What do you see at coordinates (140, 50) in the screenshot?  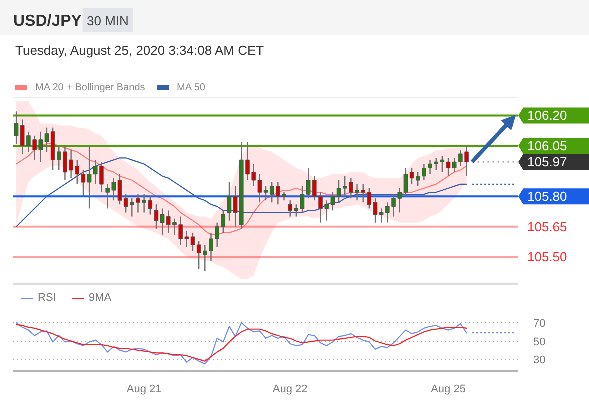 I see `chart-subtitle: Tuesday, August 25, 2020 3:34:08 AM CET` at bounding box center [140, 50].